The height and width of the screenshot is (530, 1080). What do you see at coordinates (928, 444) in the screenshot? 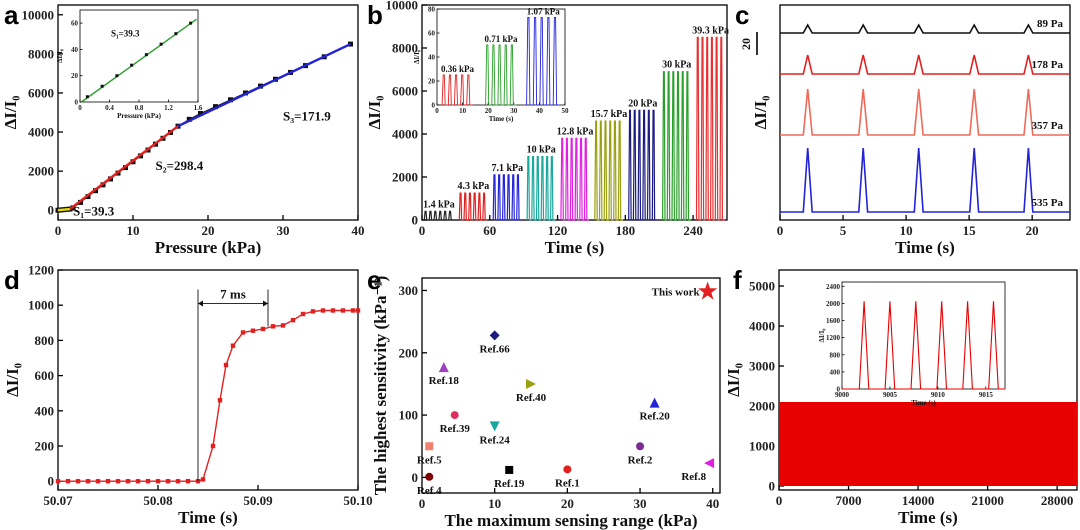
I see `signal-band` at bounding box center [928, 444].